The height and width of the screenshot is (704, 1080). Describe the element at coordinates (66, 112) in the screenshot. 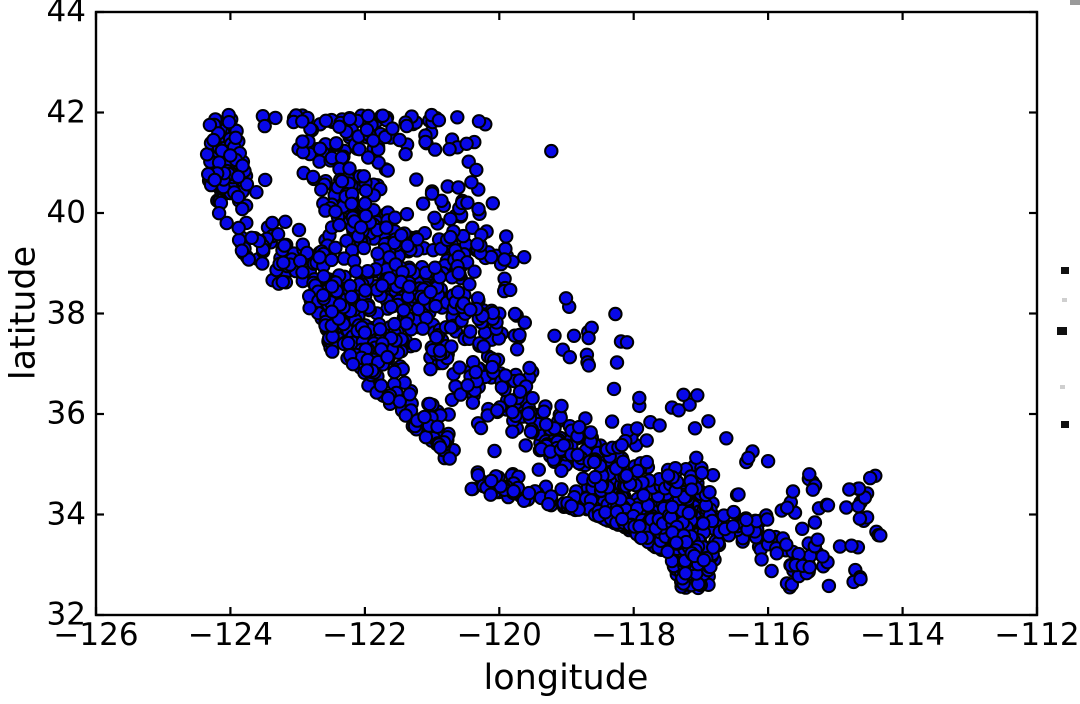

I see `y-tick-label: 42` at that location.